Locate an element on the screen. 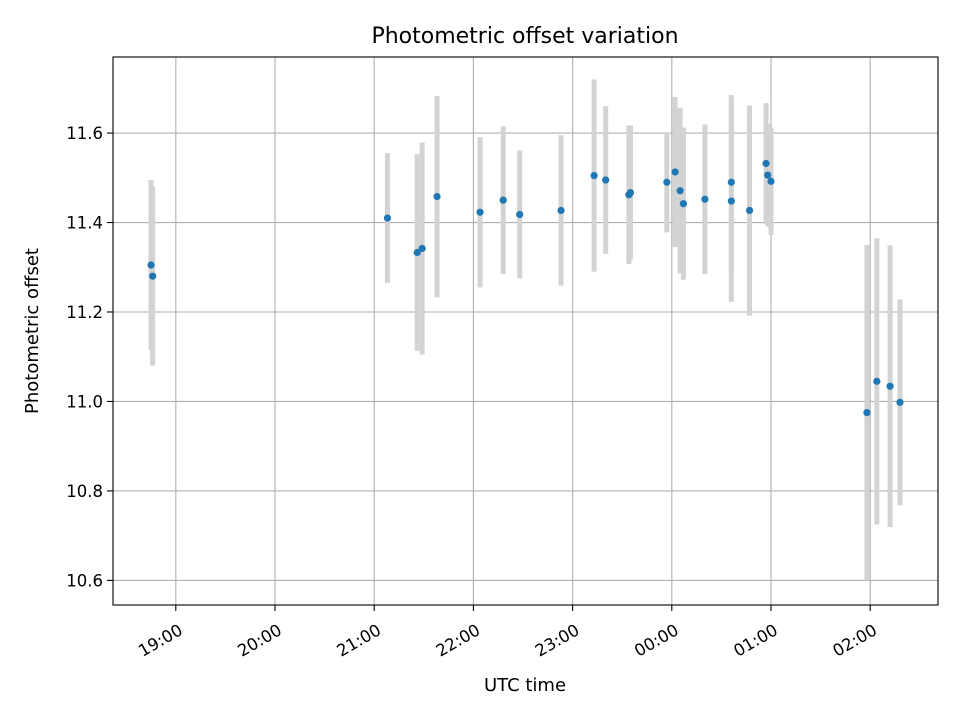  y-axis-label: Photometric offset is located at coordinates (32, 331).